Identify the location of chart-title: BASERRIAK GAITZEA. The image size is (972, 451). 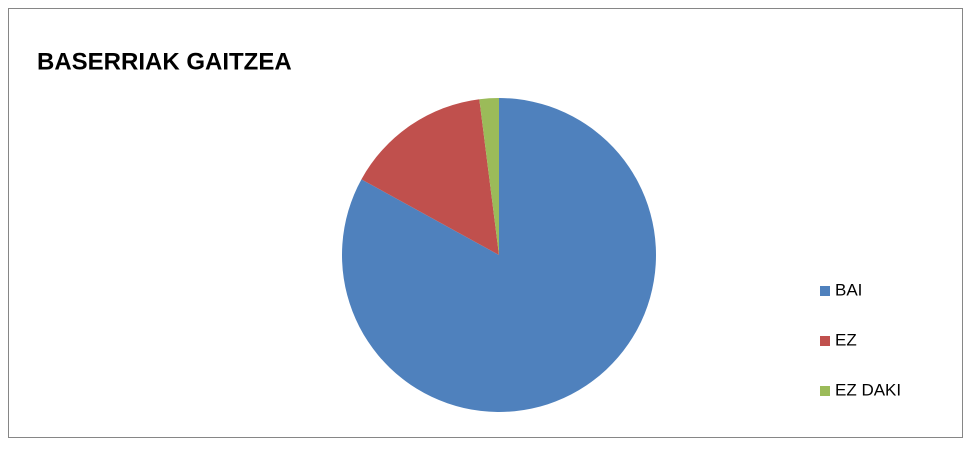
(164, 61).